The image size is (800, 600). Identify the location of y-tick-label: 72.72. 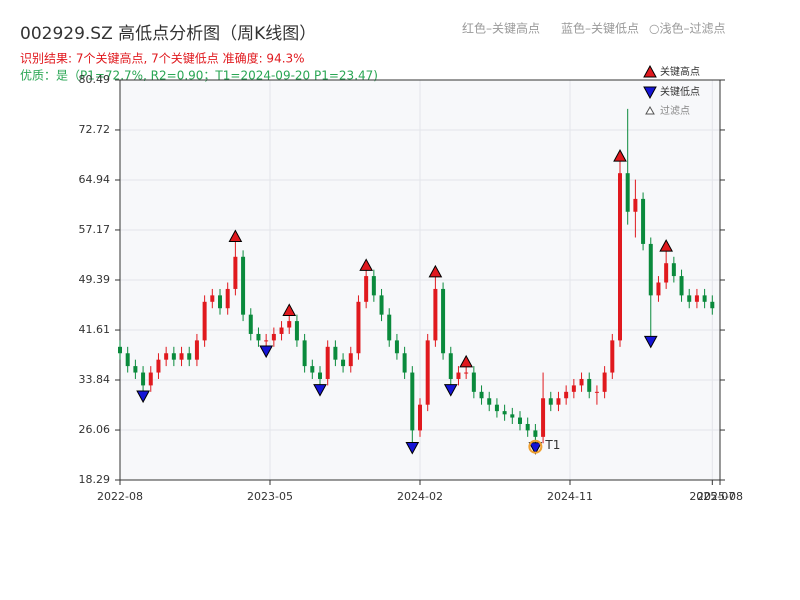
(95, 129).